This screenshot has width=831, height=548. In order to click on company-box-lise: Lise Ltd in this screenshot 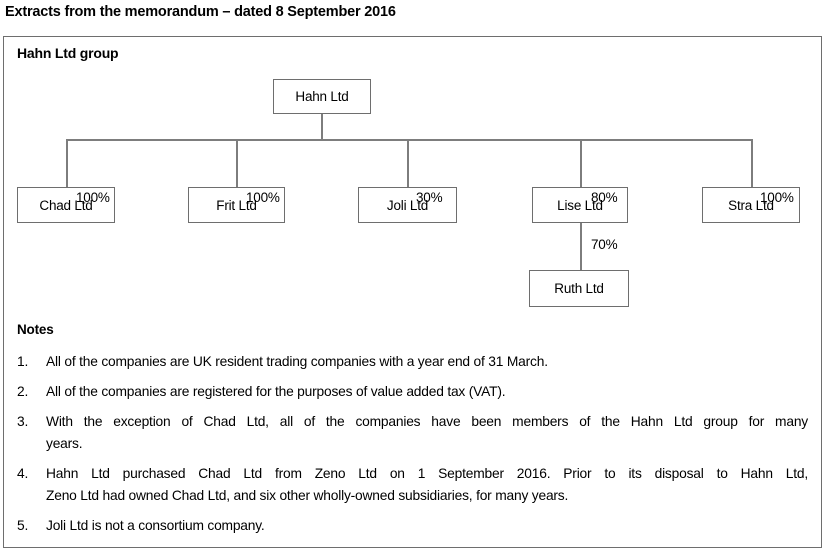, I will do `click(580, 205)`.